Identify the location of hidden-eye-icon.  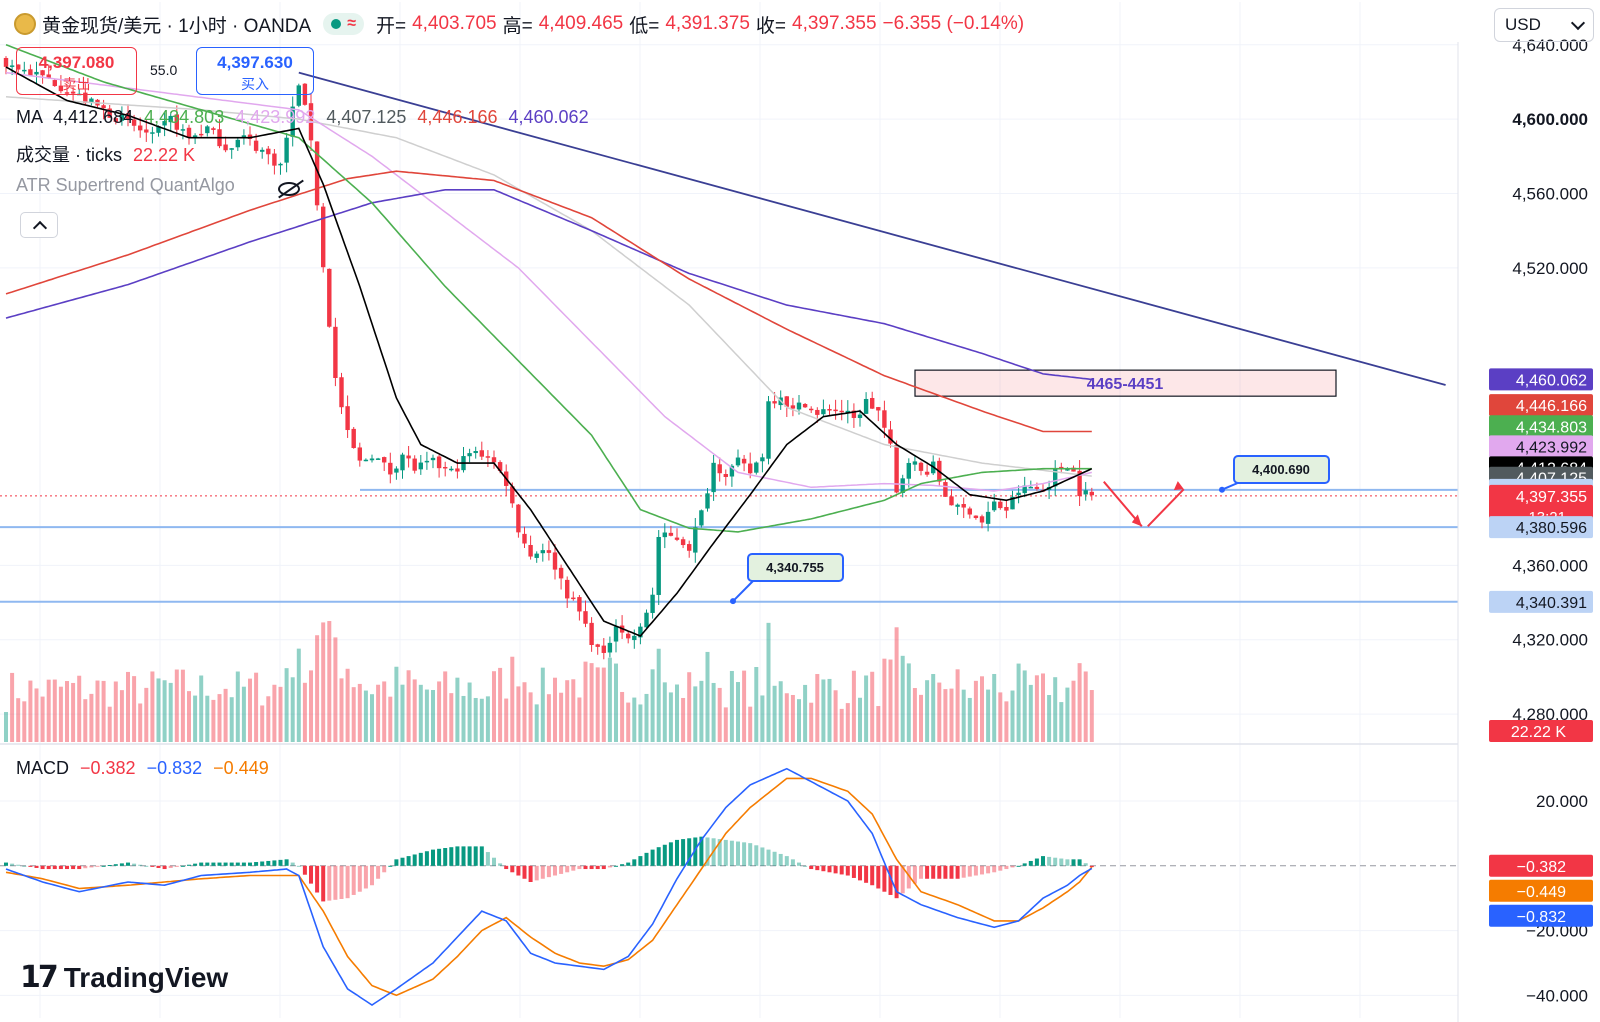
(289, 189).